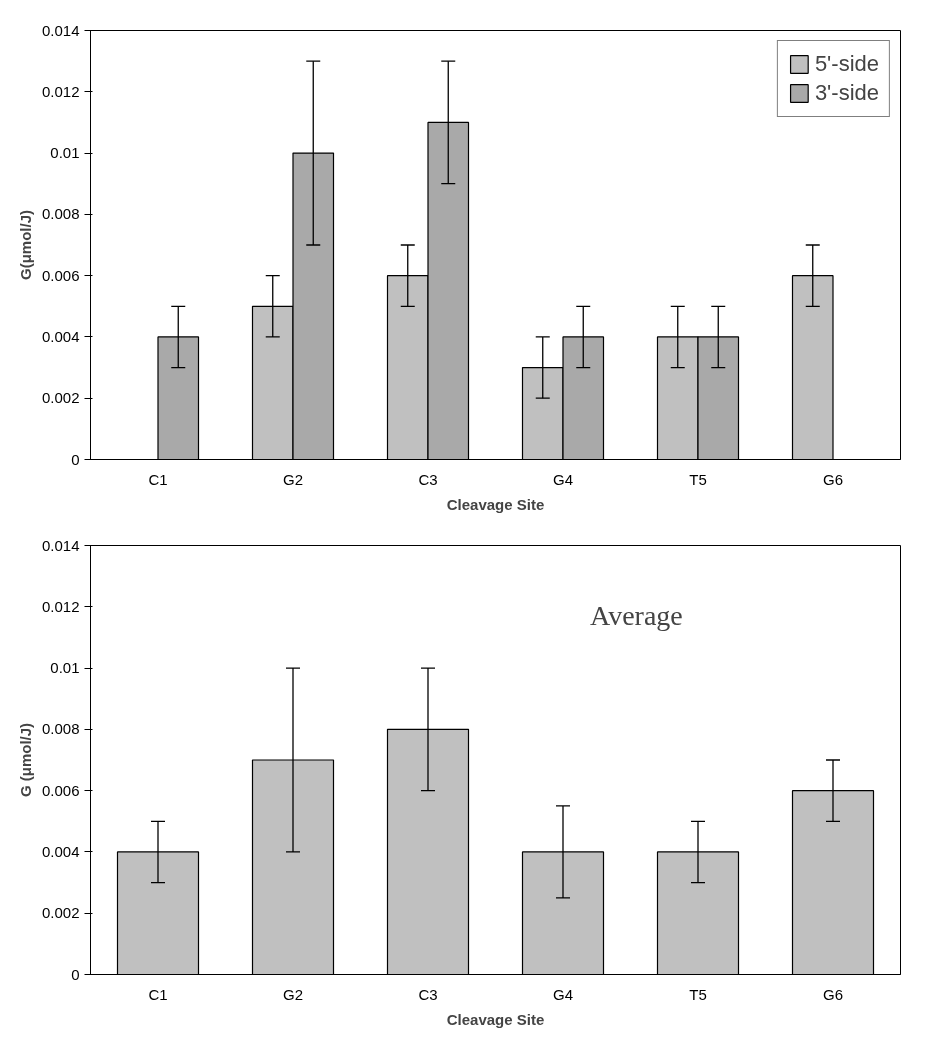 This screenshot has width=950, height=1057. Describe the element at coordinates (25, 245) in the screenshot. I see `y-axis-title: G(μmol/J)` at that location.